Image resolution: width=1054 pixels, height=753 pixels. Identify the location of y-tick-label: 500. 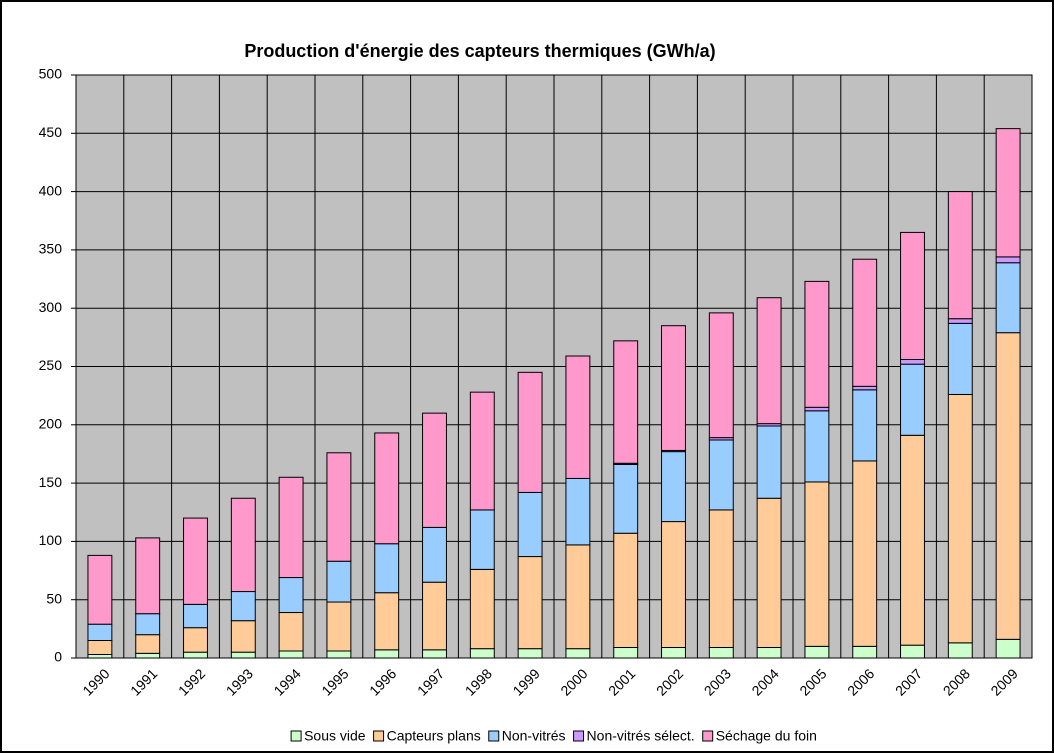
(51, 74).